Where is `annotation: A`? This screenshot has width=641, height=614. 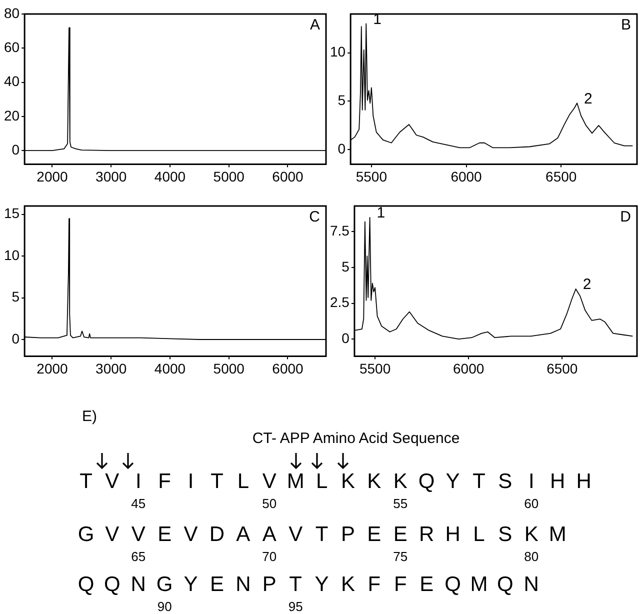
annotation: A is located at coordinates (315, 25).